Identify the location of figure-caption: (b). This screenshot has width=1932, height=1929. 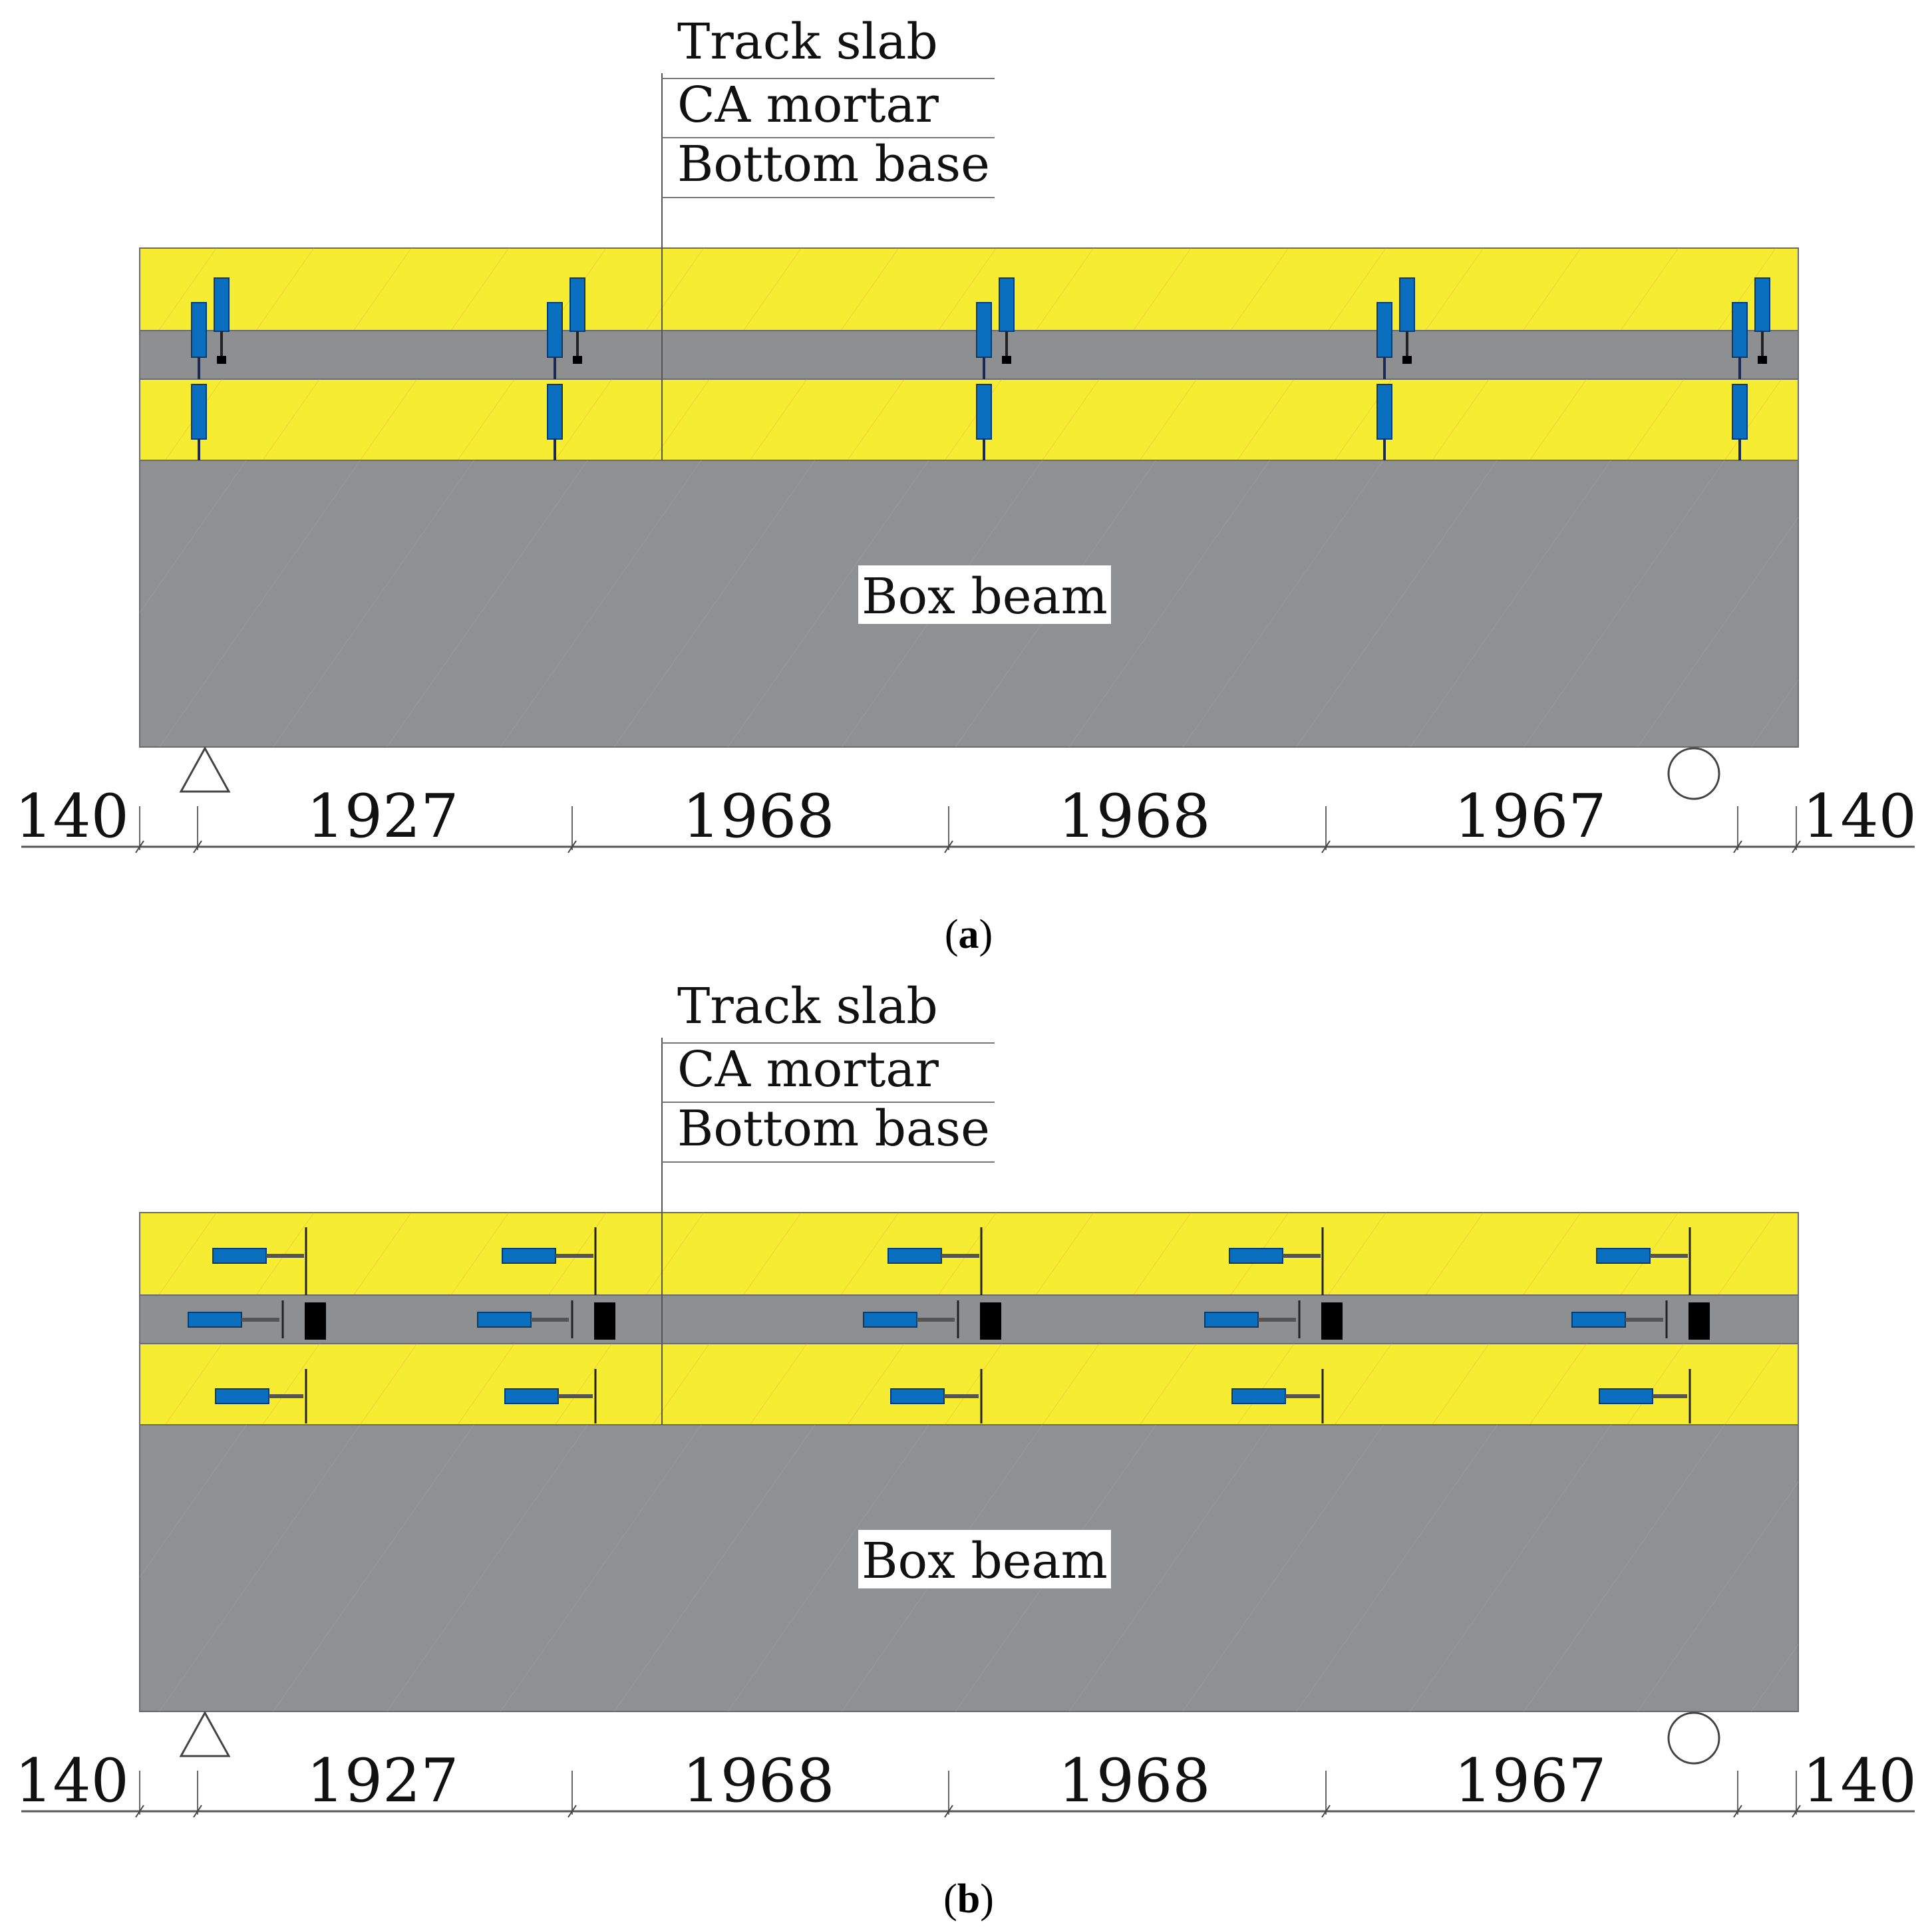
(968, 1899).